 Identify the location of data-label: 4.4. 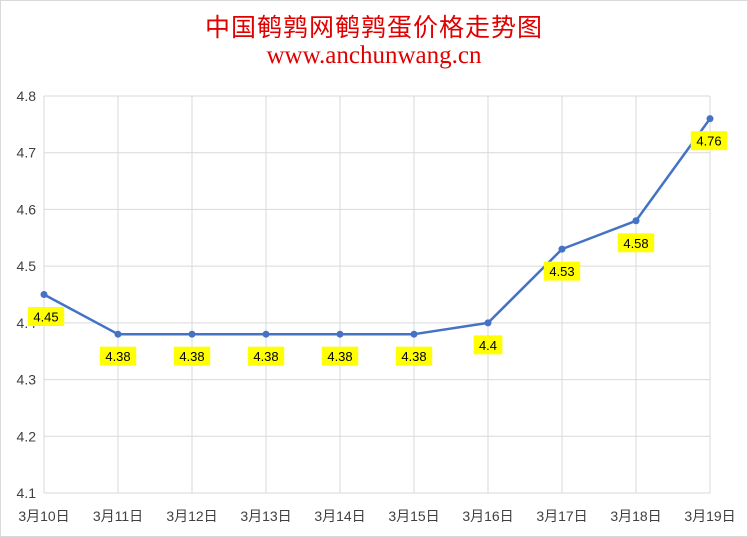
(488, 345).